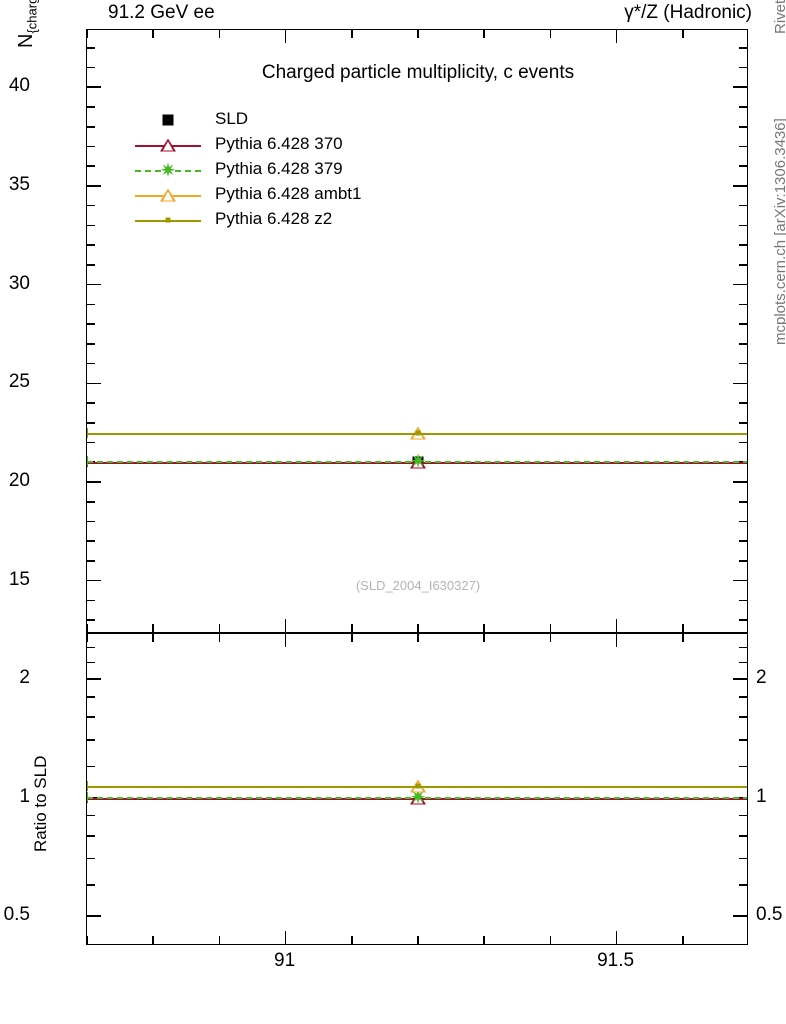 This screenshot has height=1024, width=786. What do you see at coordinates (418, 72) in the screenshot?
I see `plot-title: Charged particle multiplicity, c events` at bounding box center [418, 72].